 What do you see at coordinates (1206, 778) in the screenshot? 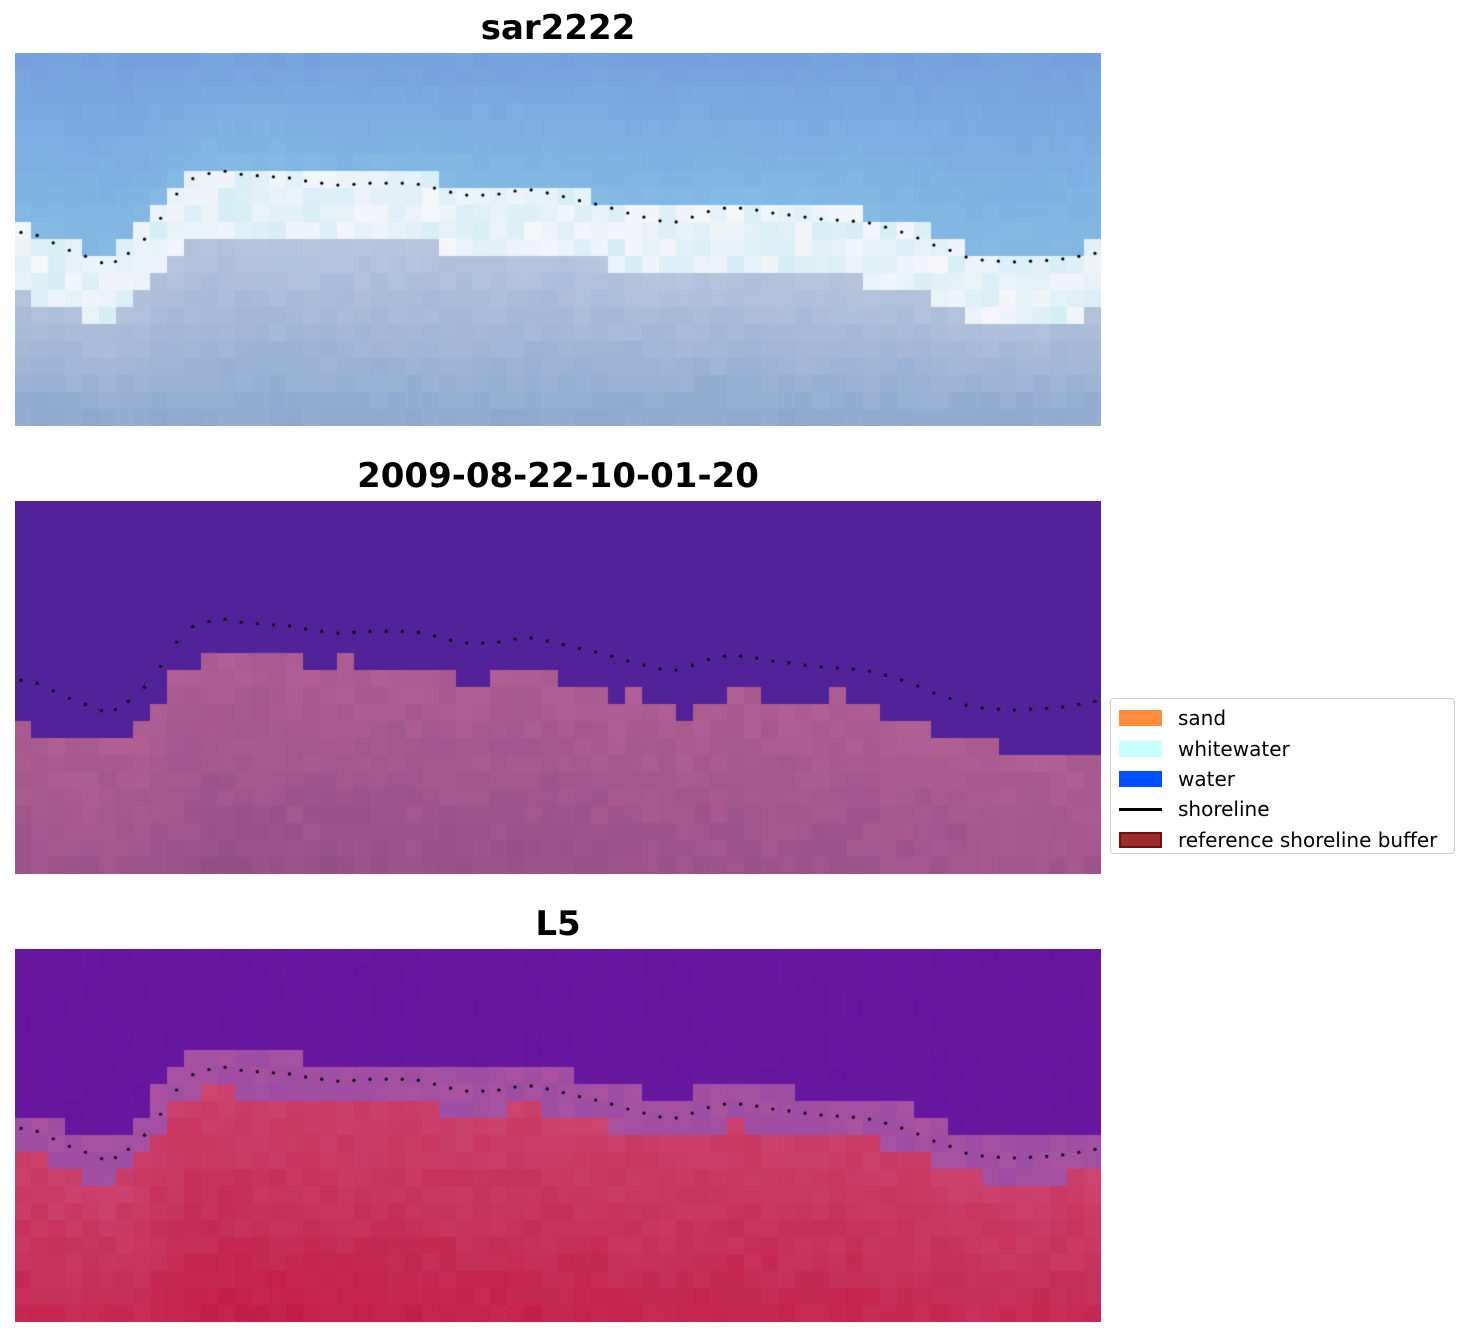
I see `legend-label: water` at bounding box center [1206, 778].